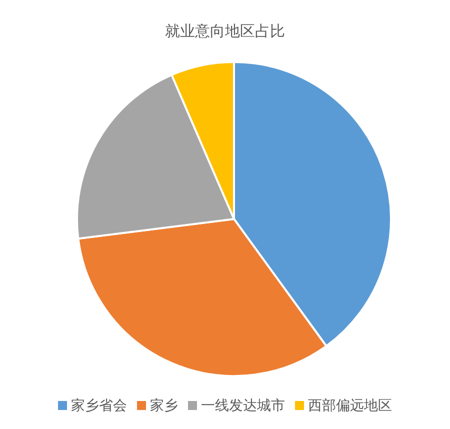 Image resolution: width=450 pixels, height=429 pixels. I want to click on legend-label: 家乡省会, so click(99, 405).